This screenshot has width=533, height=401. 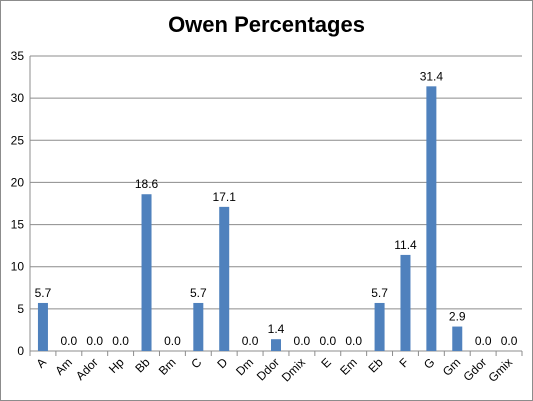 I want to click on x-tick-label: Am, so click(x=63, y=366).